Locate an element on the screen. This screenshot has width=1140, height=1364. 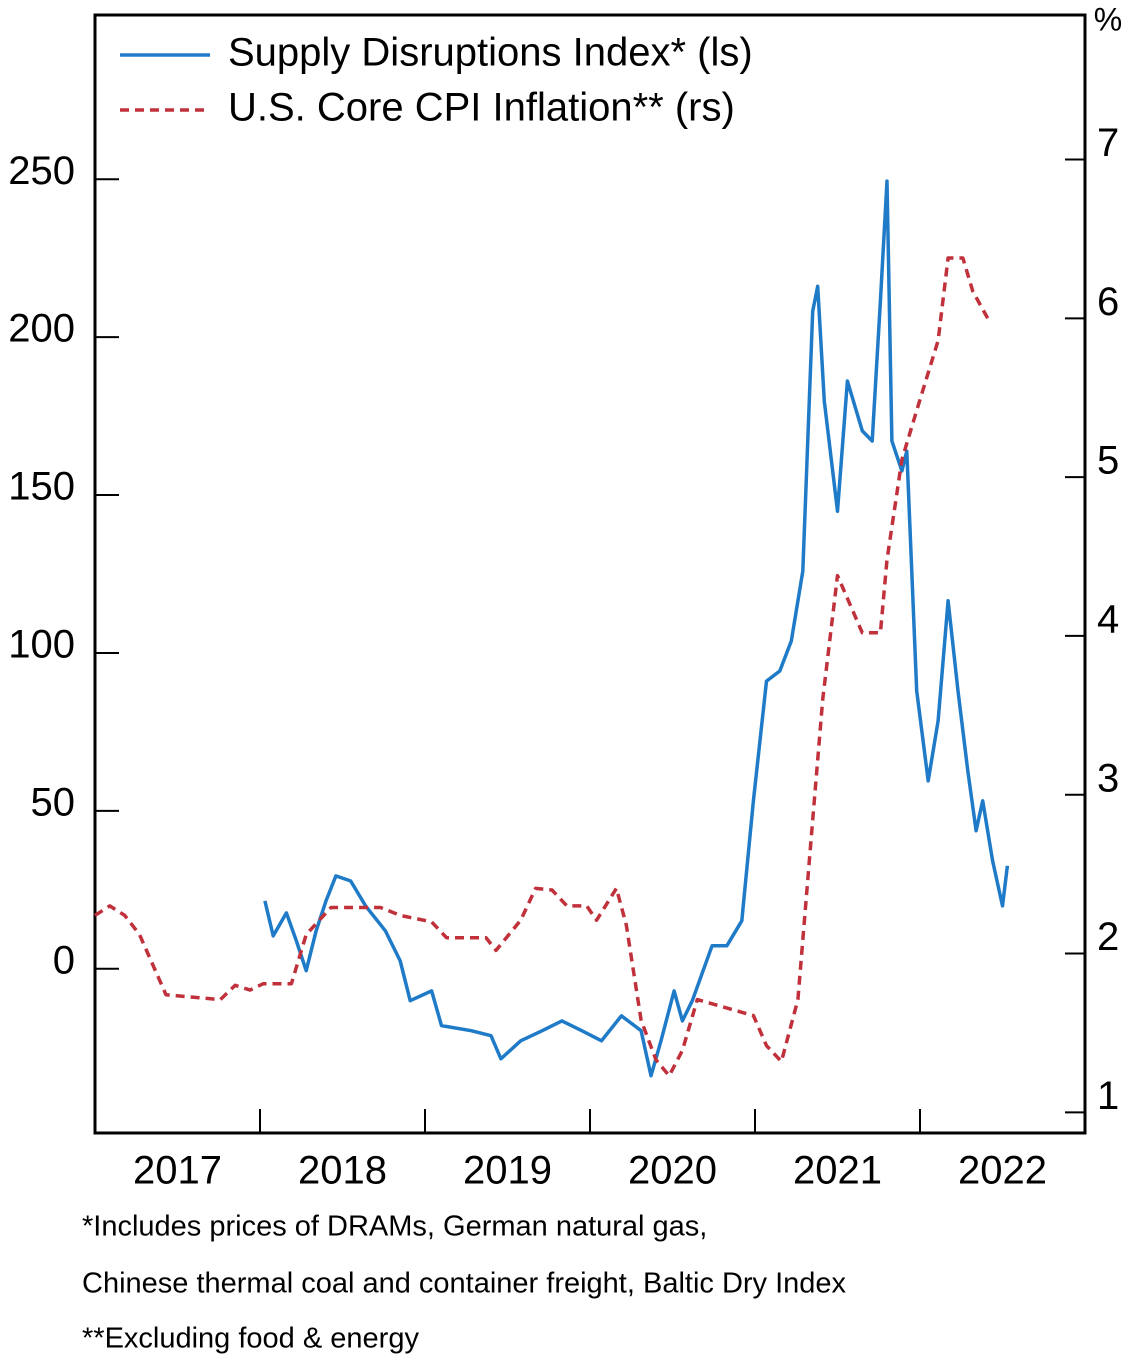
y2-tick-label: 2 is located at coordinates (1108, 937).